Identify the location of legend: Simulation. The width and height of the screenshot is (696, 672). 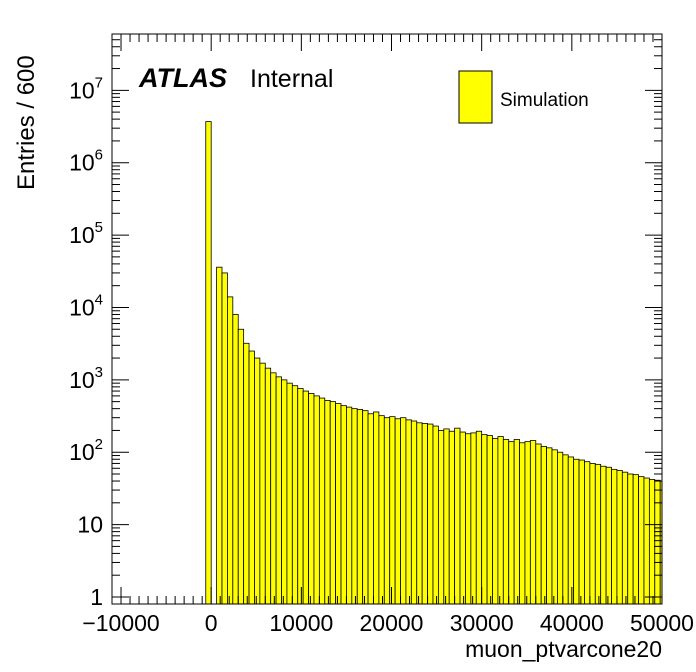
(523, 97).